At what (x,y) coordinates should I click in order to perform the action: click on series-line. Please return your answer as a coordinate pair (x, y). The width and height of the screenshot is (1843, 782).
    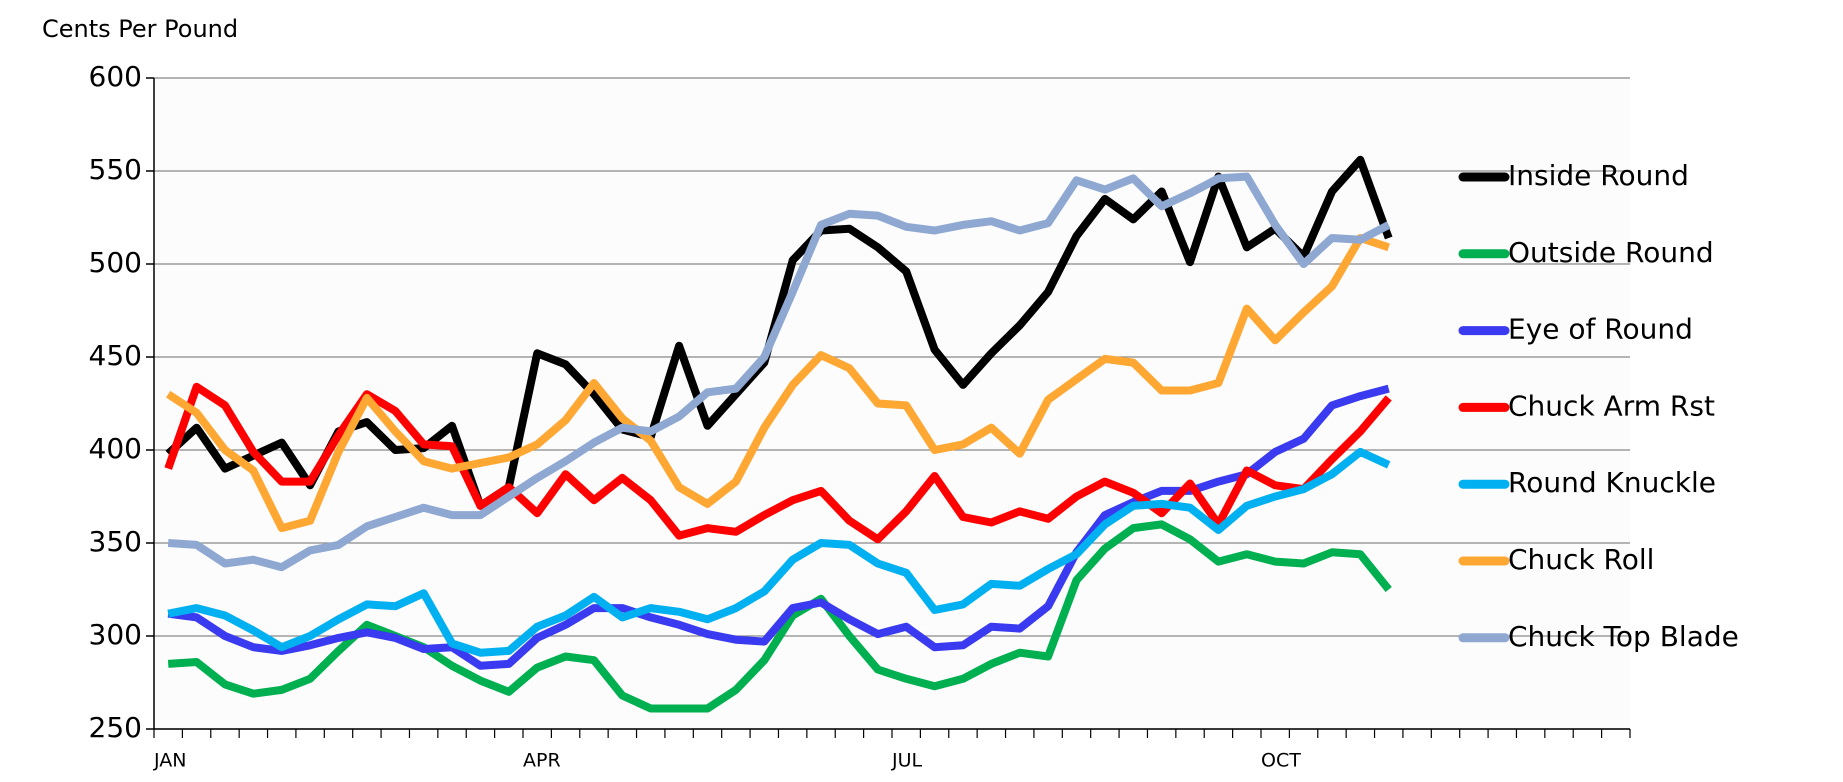
    Looking at the image, I should click on (778, 463).